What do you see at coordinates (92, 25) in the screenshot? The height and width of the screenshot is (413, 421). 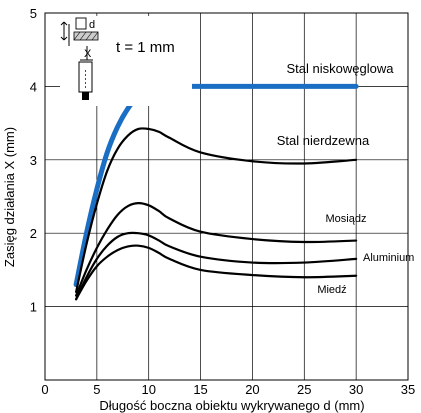 I see `inset-d-label: d` at bounding box center [92, 25].